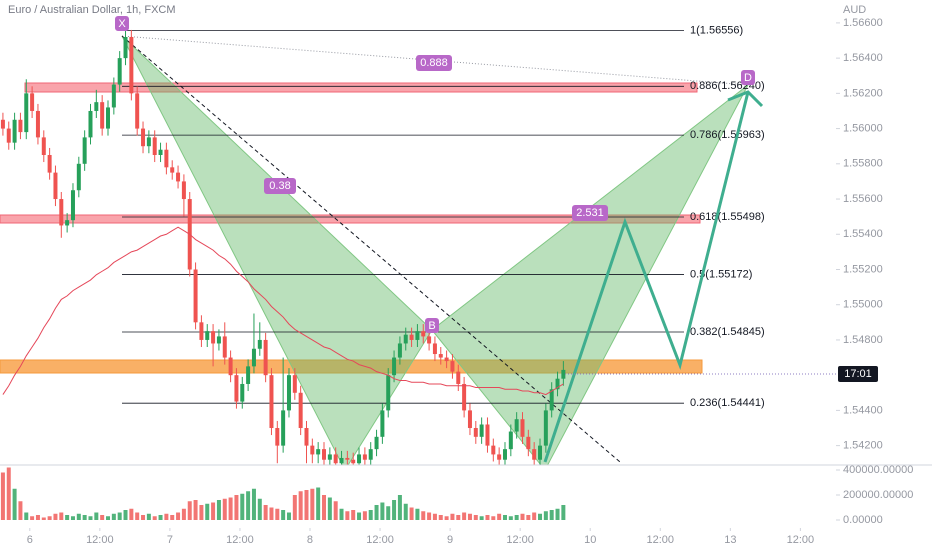 This screenshot has height=550, width=932. I want to click on fib-label: 1(1.56556), so click(716, 31).